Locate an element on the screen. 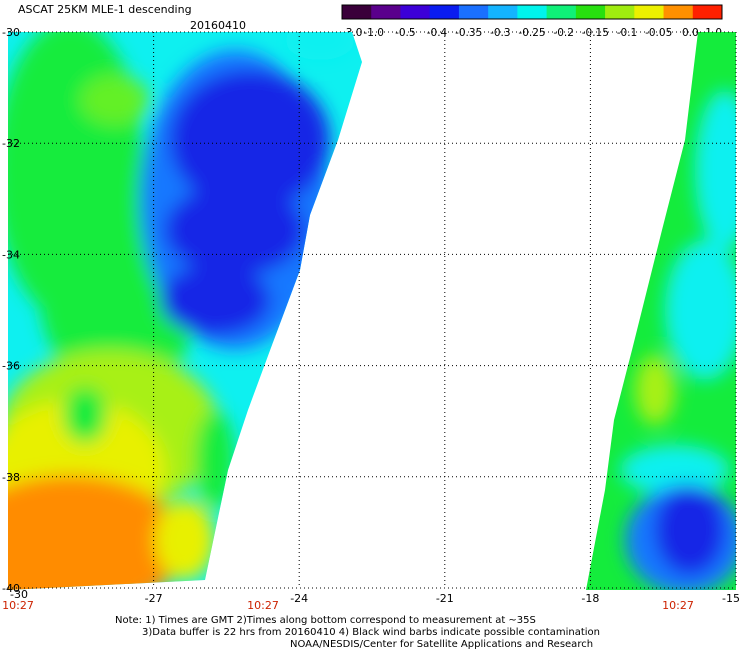 The height and width of the screenshot is (650, 740). lat-tick-label: -40 is located at coordinates (11, 588).